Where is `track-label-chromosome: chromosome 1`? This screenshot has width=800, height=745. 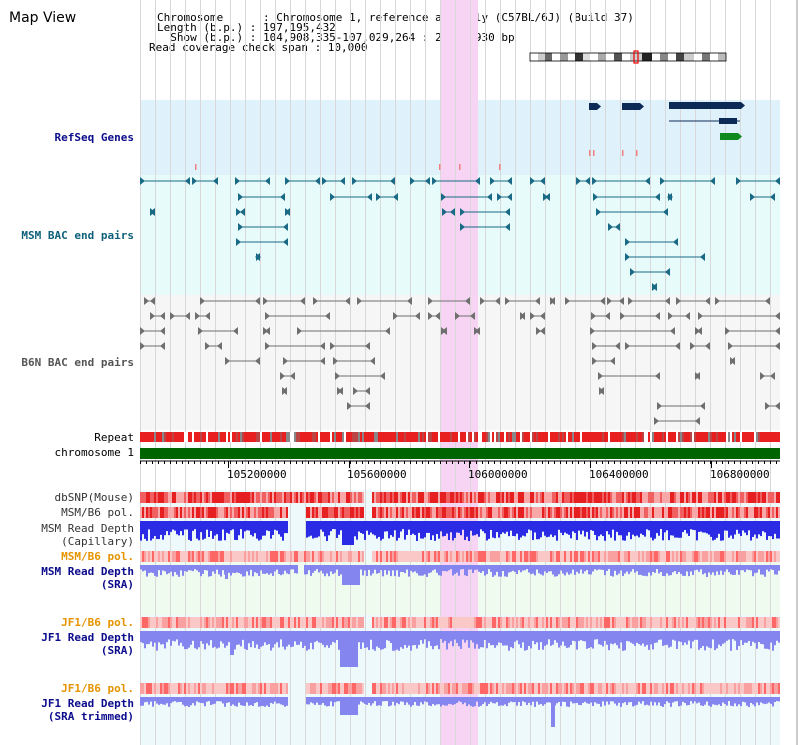
track-label-chromosome: chromosome 1 is located at coordinates (94, 452).